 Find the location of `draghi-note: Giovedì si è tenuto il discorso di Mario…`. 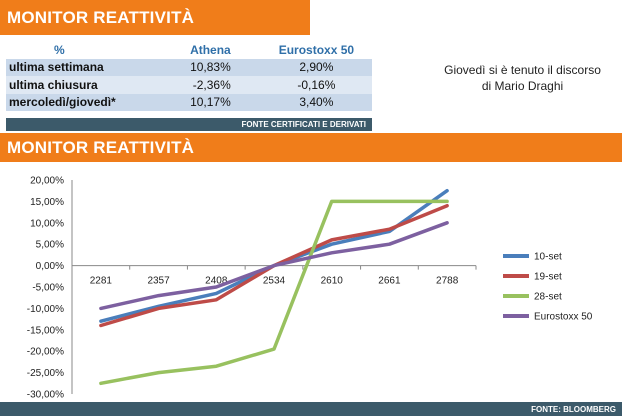

draghi-note: Giovedì si è tenuto il discorso di Mario… is located at coordinates (522, 78).